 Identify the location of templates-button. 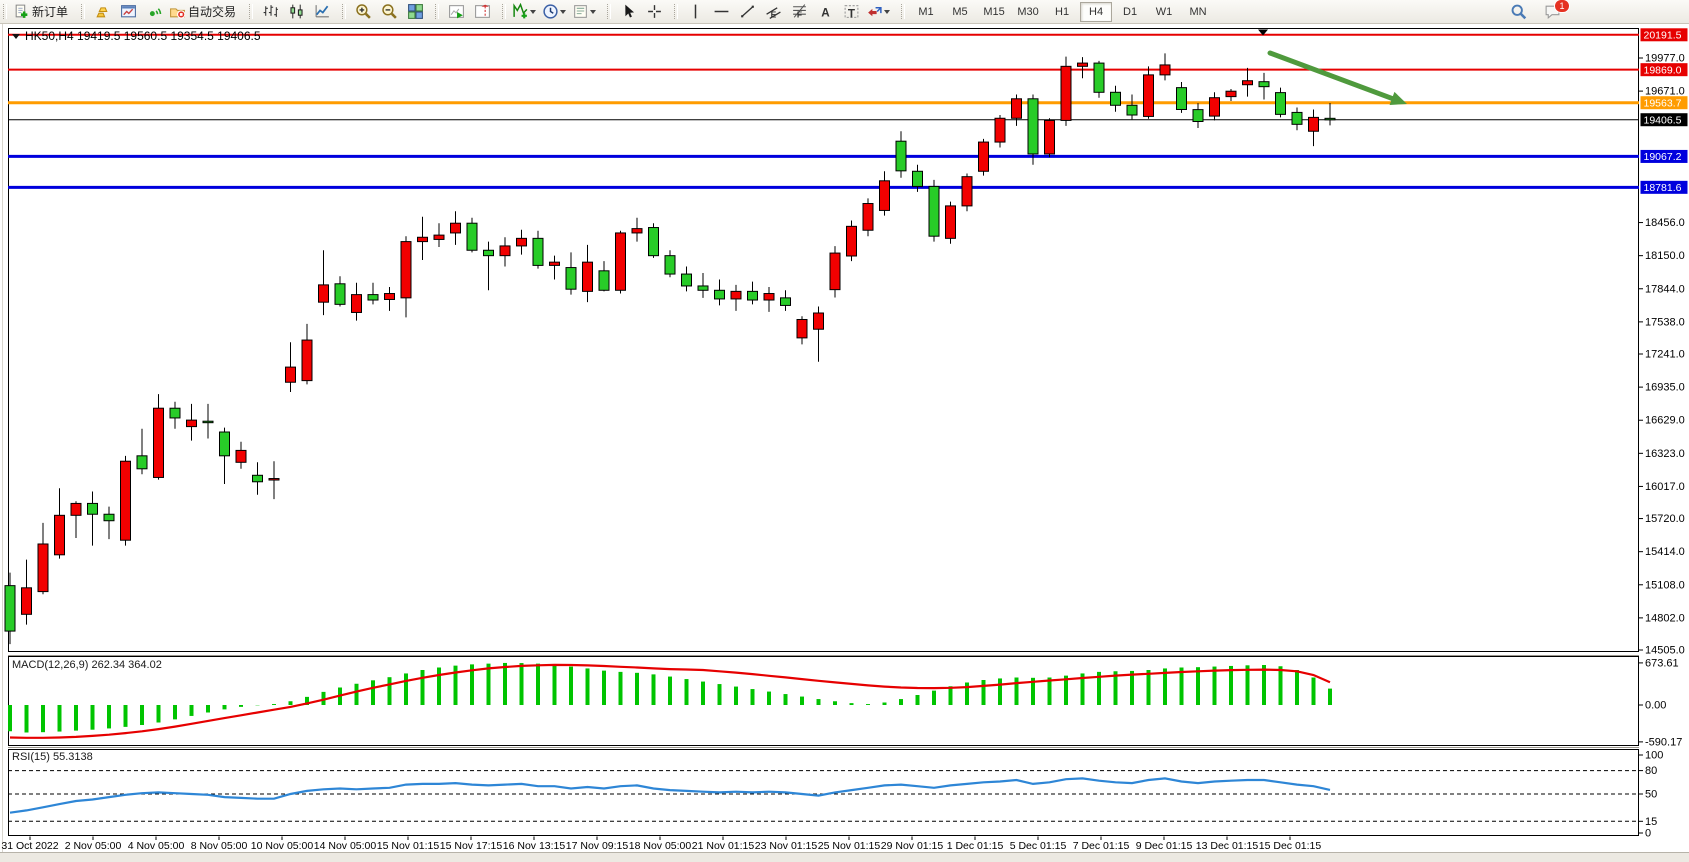
(585, 12).